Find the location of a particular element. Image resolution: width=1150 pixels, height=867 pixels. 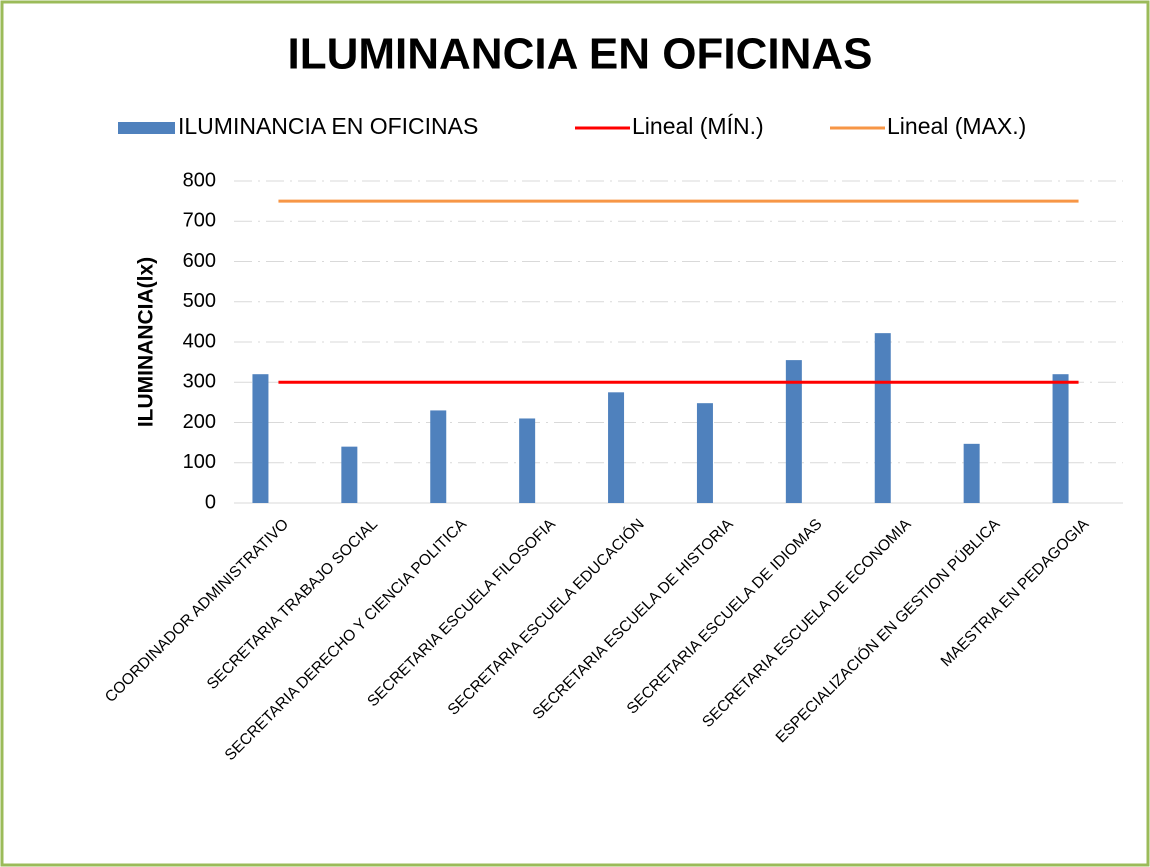

y-tick-label: 600 is located at coordinates (199, 261).